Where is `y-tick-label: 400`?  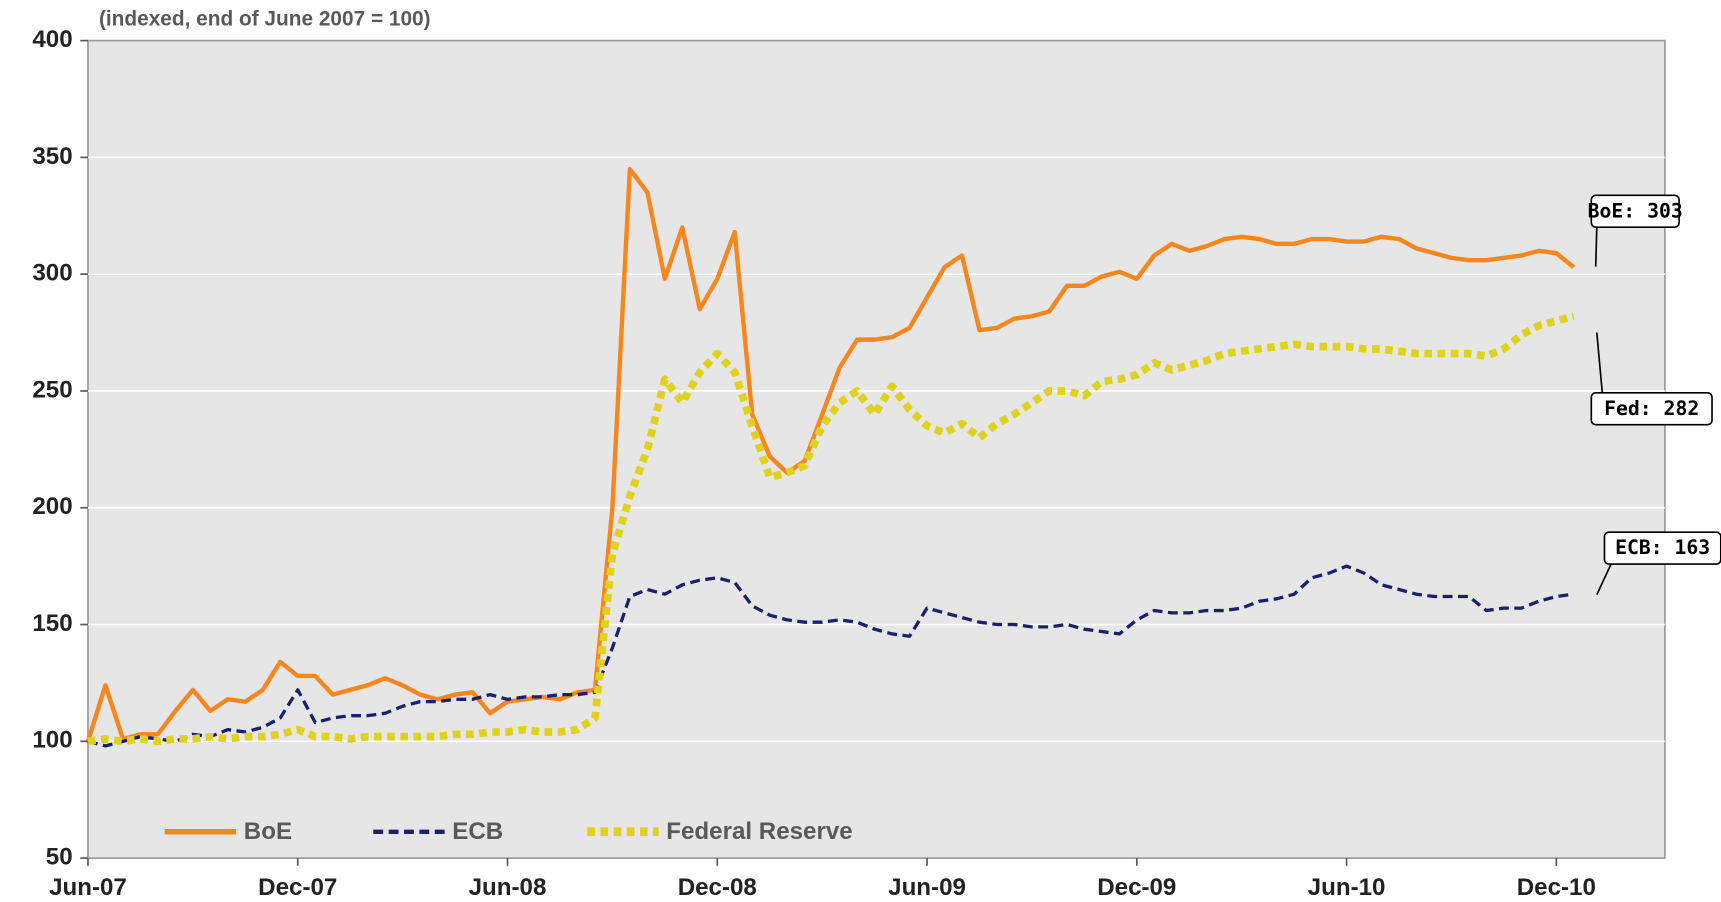
y-tick-label: 400 is located at coordinates (52, 39).